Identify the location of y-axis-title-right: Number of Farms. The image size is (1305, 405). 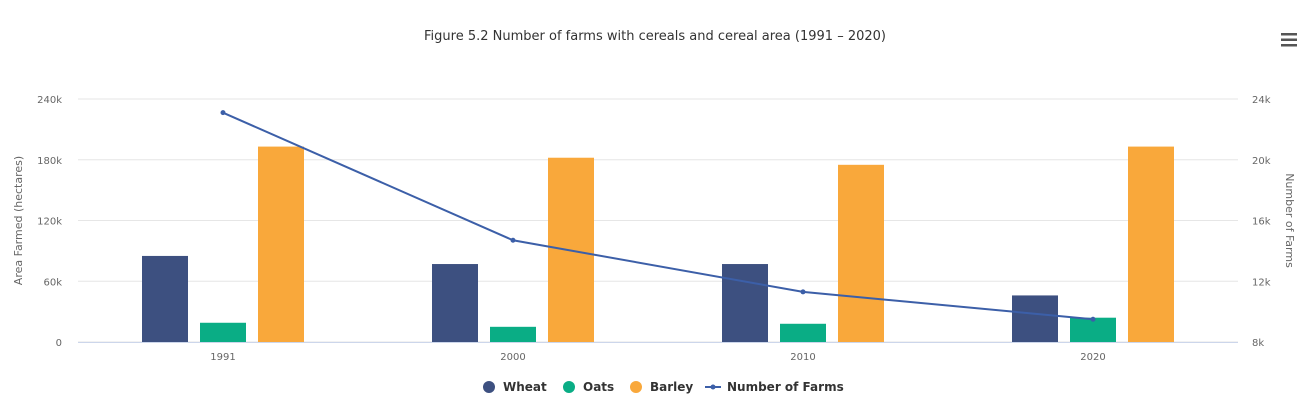
(1289, 220).